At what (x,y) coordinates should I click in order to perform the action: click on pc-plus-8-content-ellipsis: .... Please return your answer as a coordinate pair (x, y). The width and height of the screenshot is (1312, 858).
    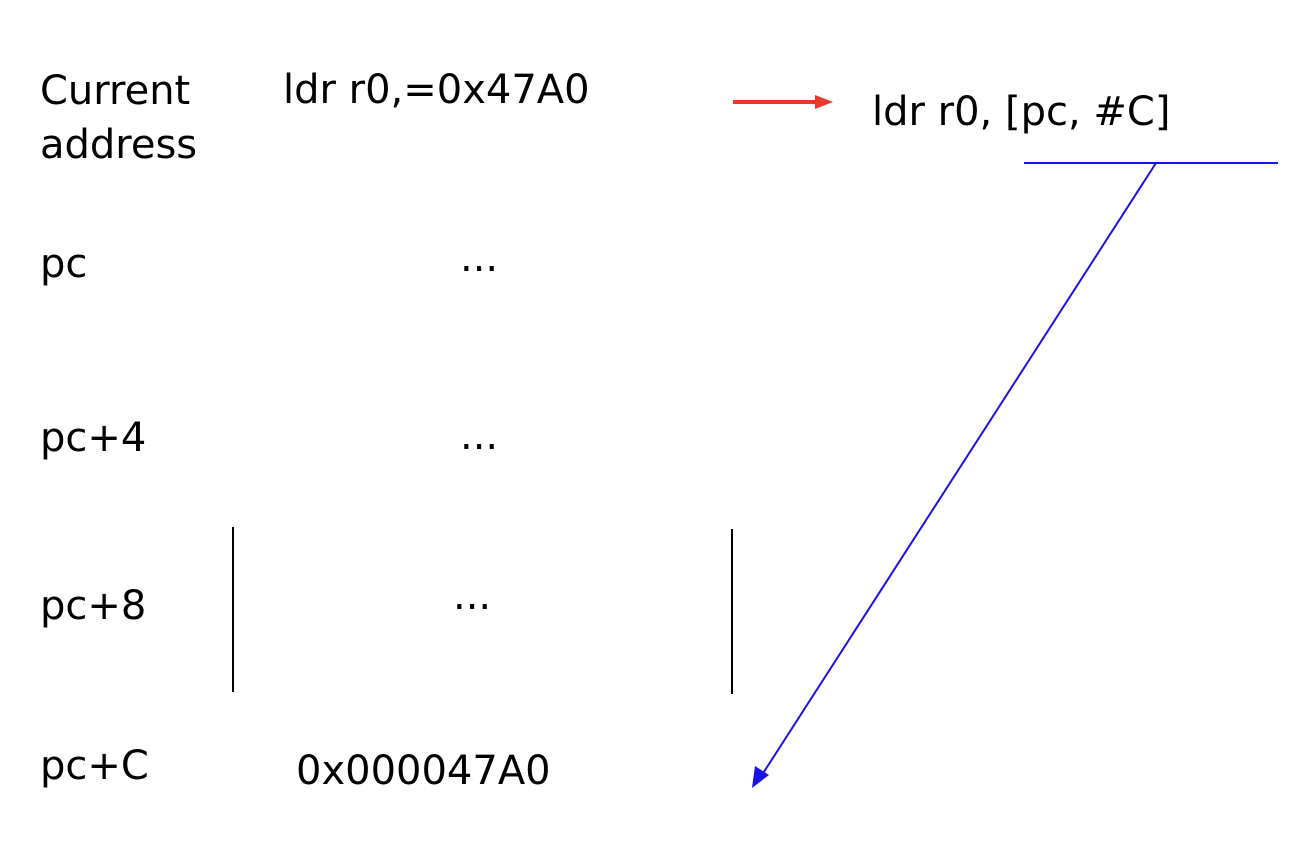
    Looking at the image, I should click on (472, 596).